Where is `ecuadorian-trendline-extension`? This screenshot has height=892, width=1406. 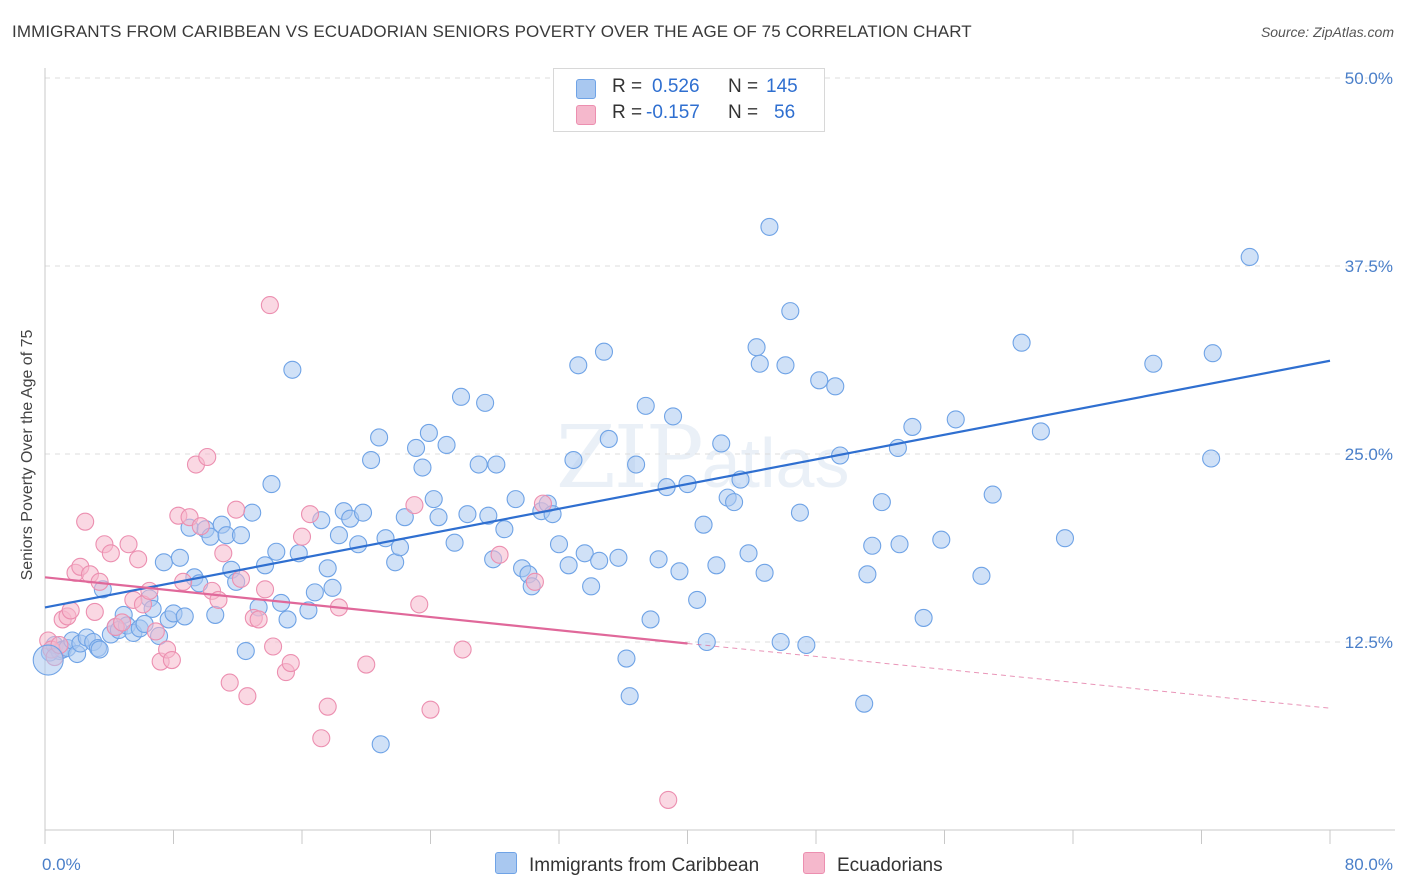
ecuadorian-trendline-extension is located at coordinates (1009, 676).